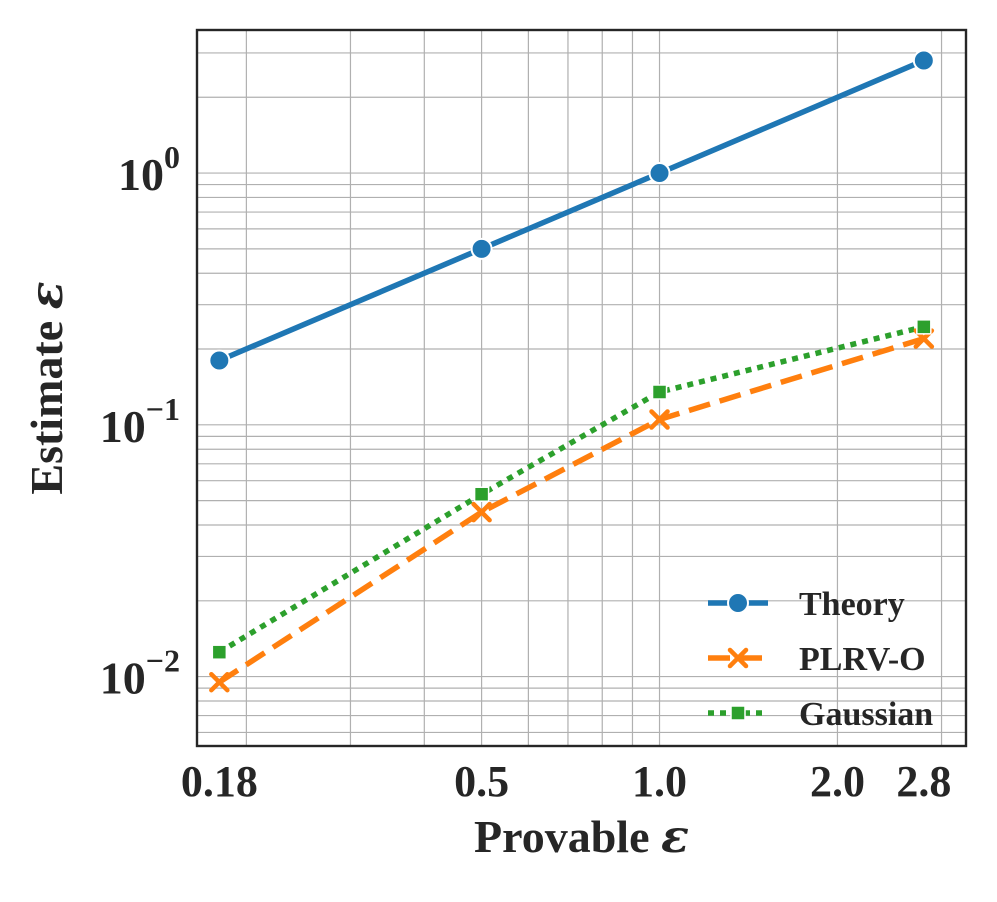  Describe the element at coordinates (659, 781) in the screenshot. I see `x-tick-label: 1.0` at that location.